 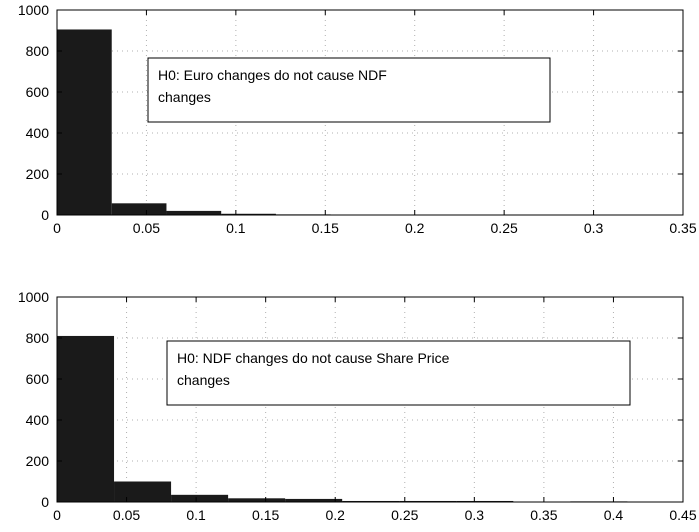 What do you see at coordinates (313, 358) in the screenshot?
I see `annotation-text: H0: NDF changes do not cause Share Price` at bounding box center [313, 358].